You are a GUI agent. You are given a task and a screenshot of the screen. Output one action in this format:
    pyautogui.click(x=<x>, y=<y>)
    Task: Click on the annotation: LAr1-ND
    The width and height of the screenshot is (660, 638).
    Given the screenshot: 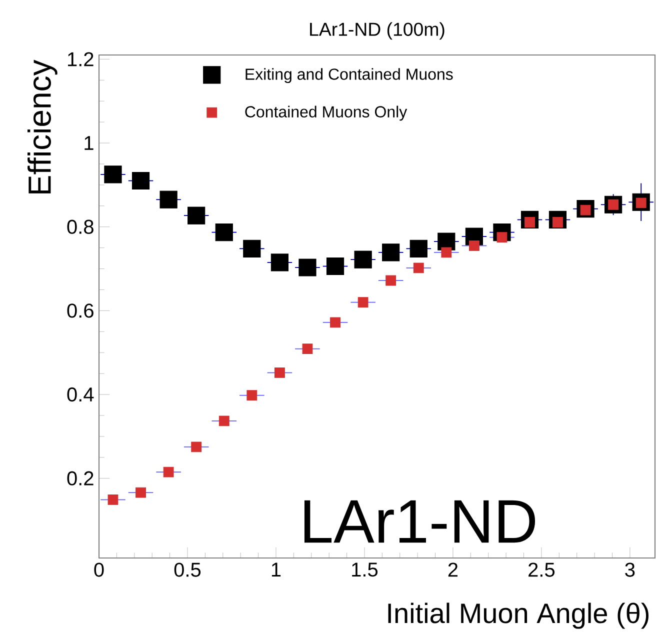 What is the action you would take?
    pyautogui.click(x=420, y=521)
    